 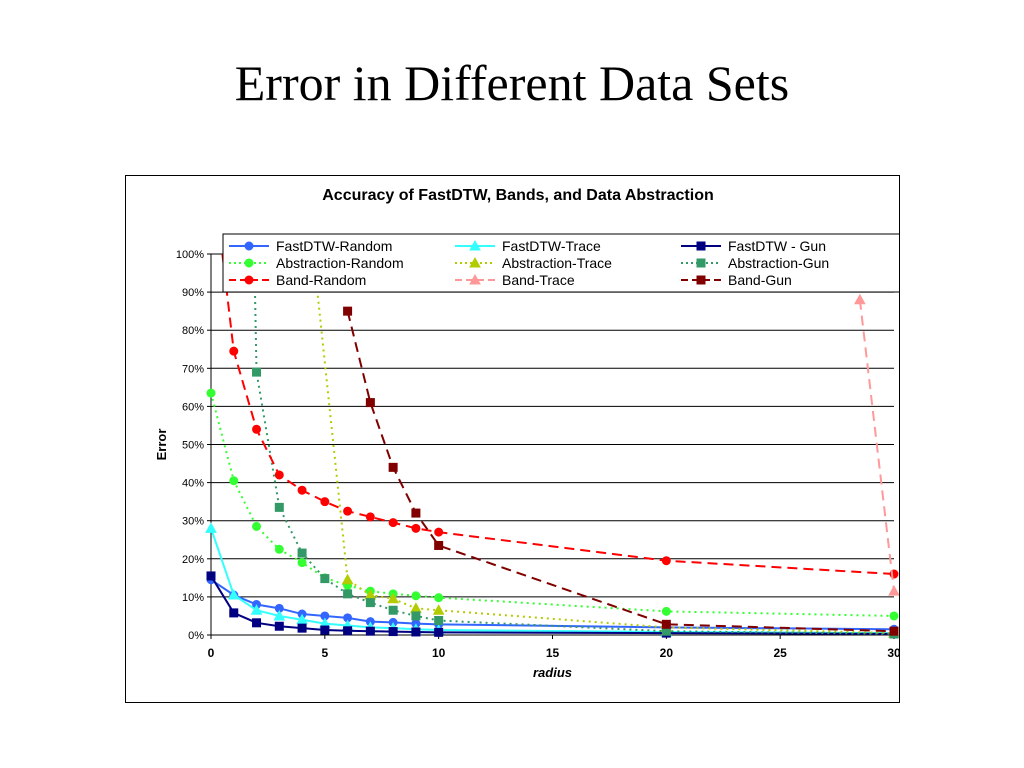 I want to click on y-tick-label: 30%, so click(x=193, y=522).